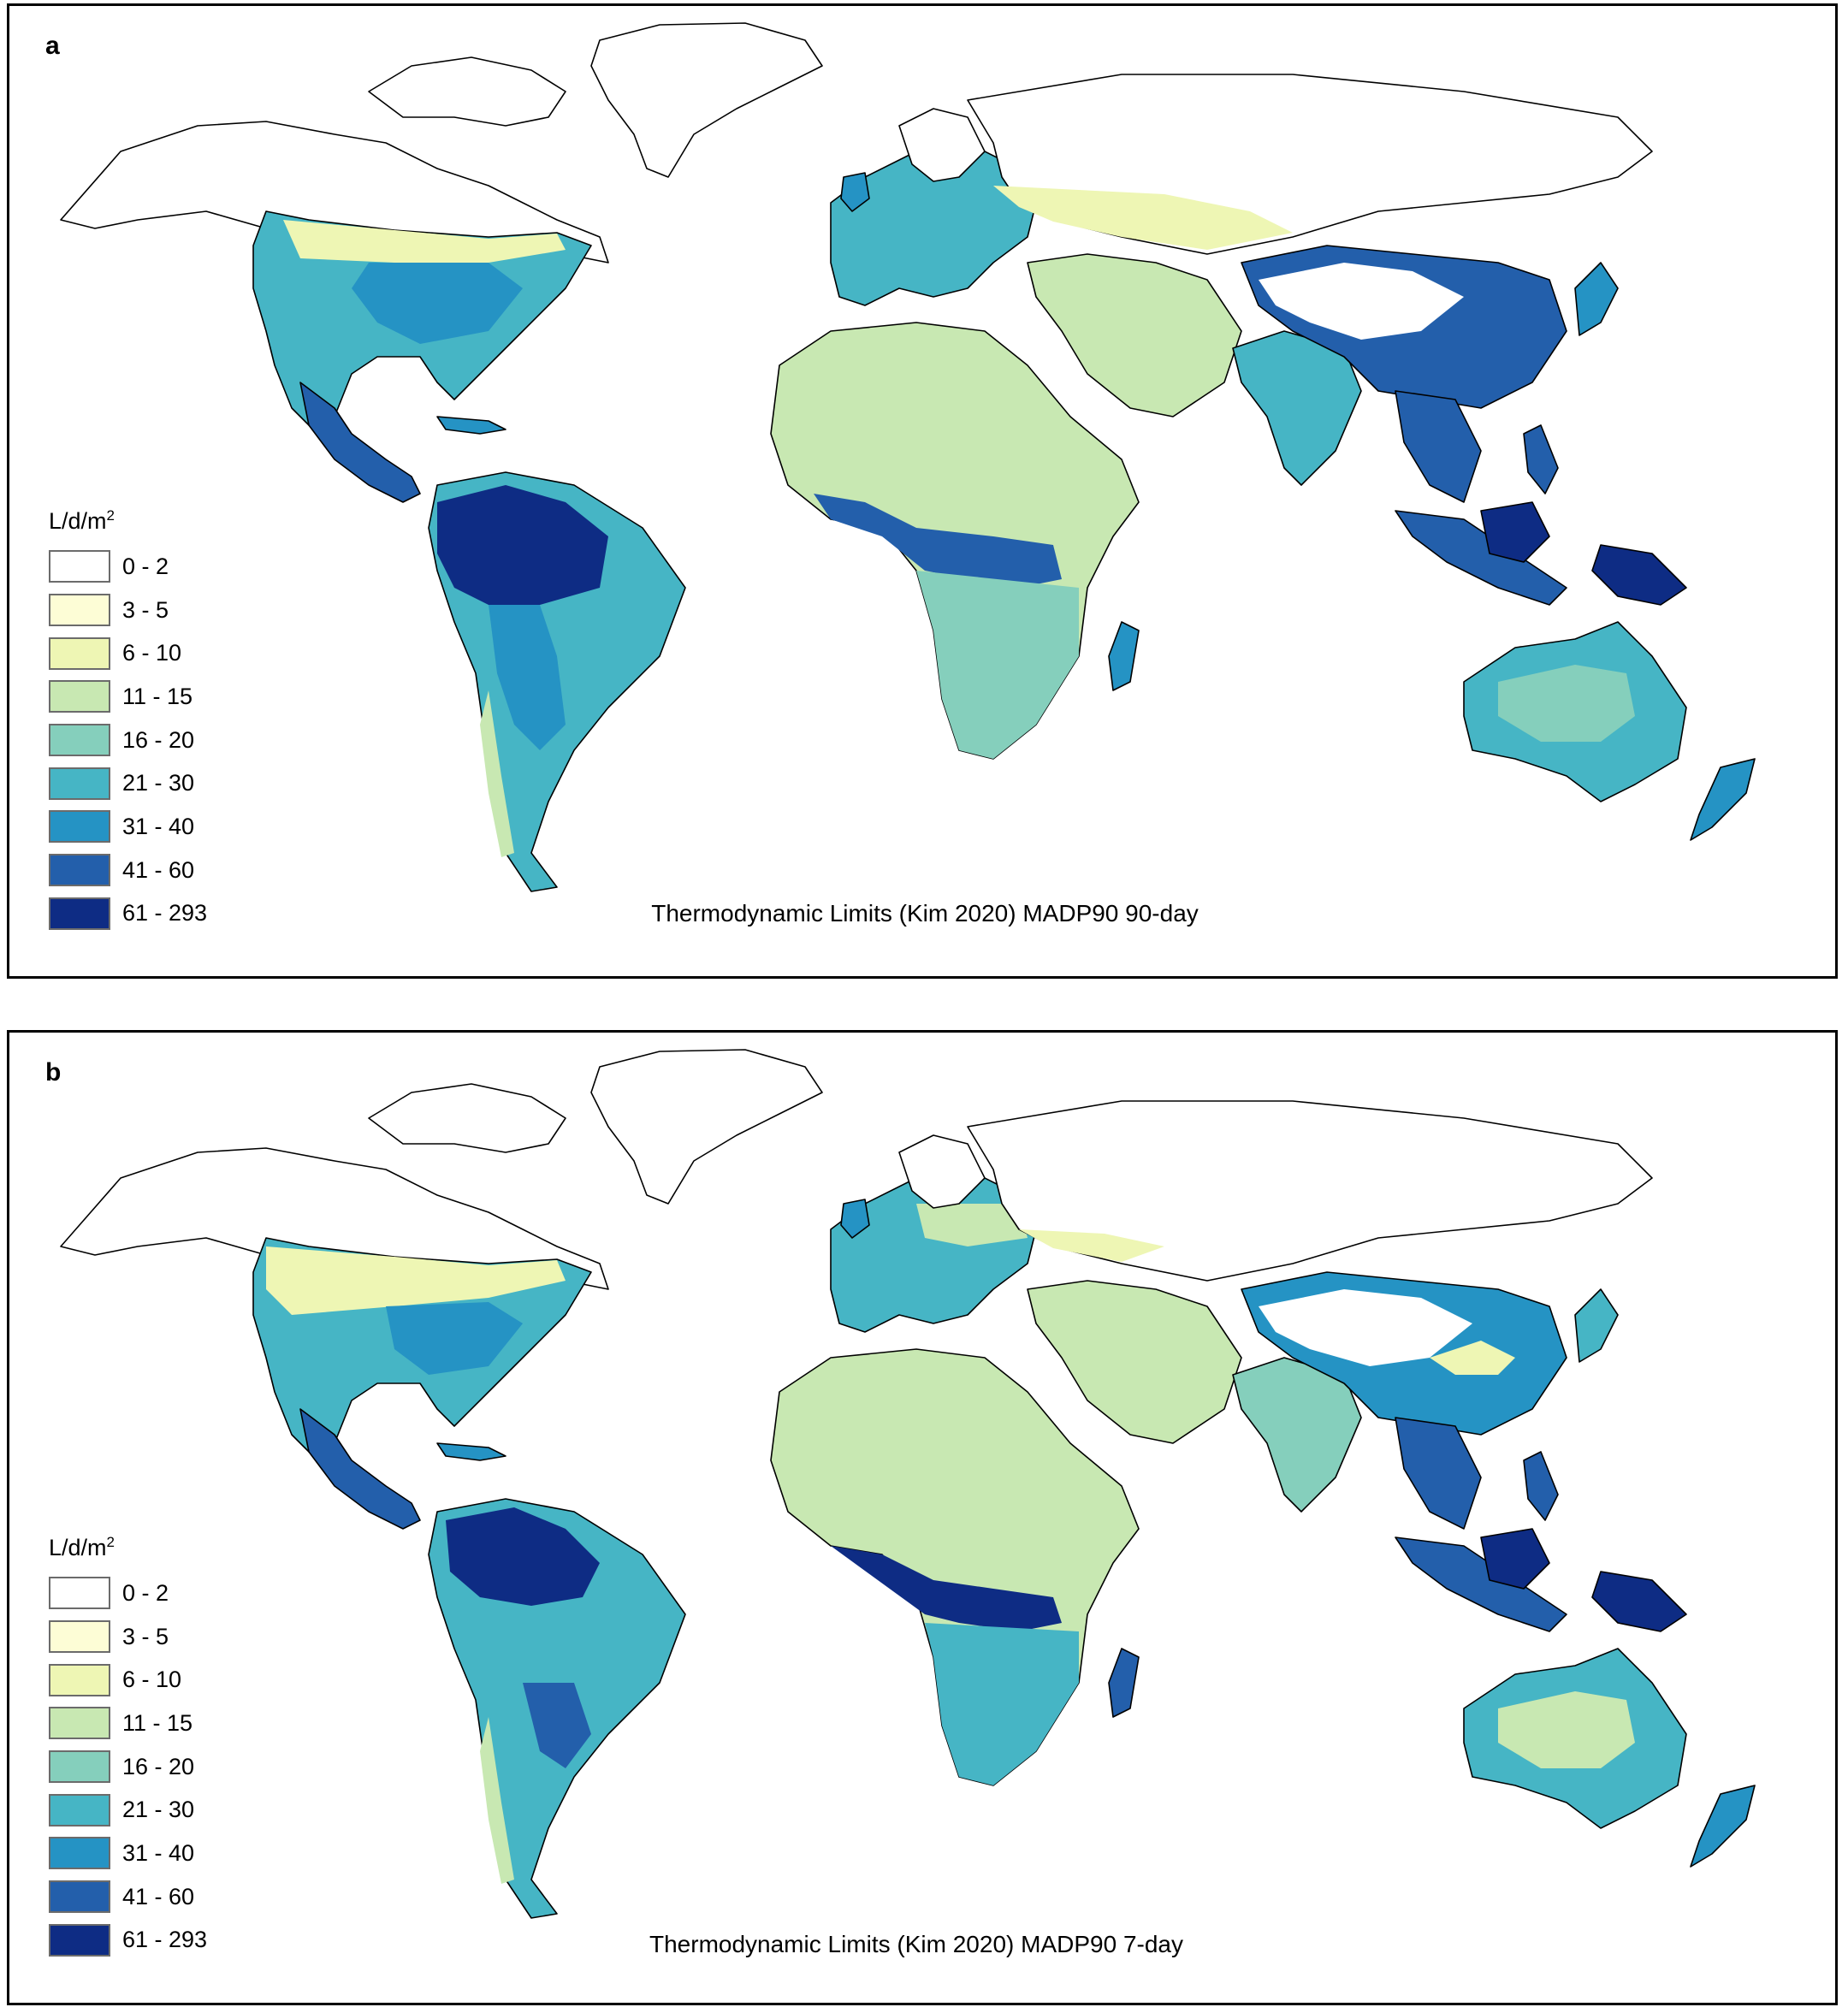  Describe the element at coordinates (53, 1072) in the screenshot. I see `panel-label: b` at that location.